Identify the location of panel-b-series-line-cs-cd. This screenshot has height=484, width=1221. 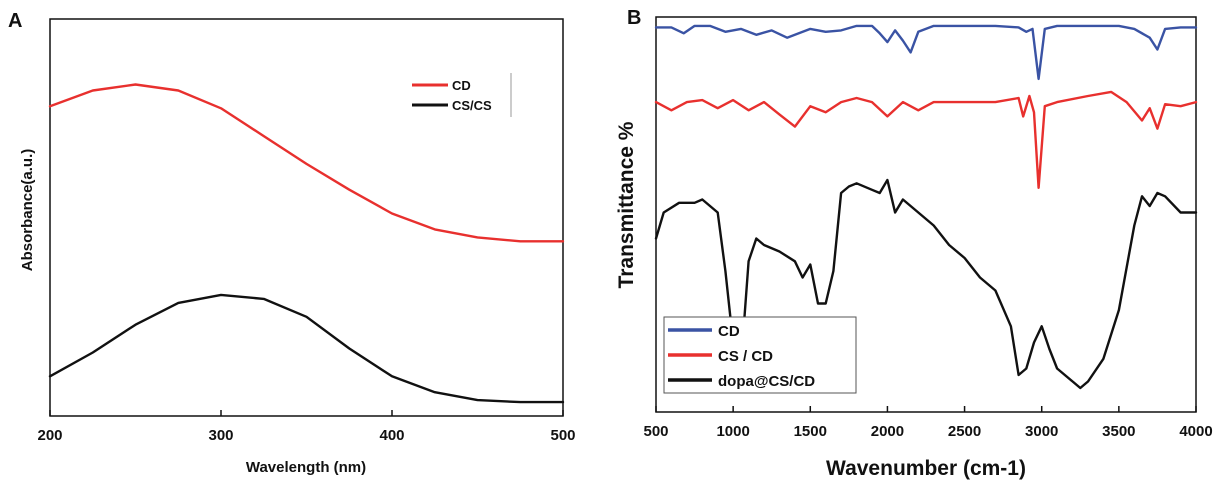
(926, 139).